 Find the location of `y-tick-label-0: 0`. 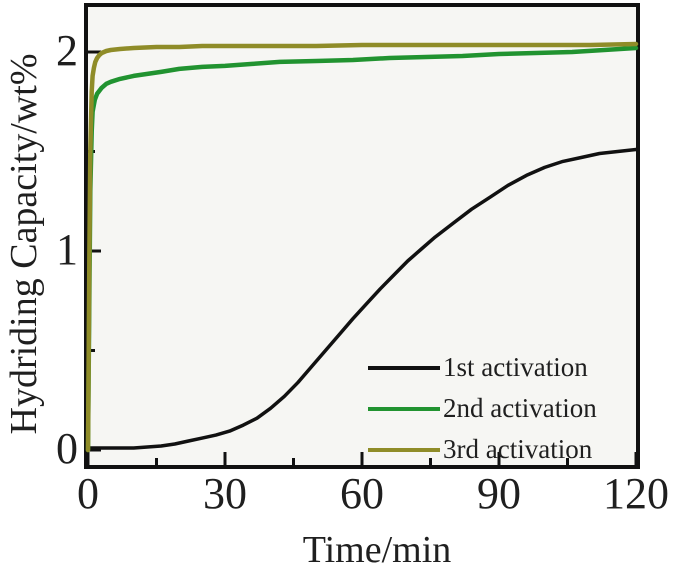

y-tick-label-0: 0 is located at coordinates (67, 448).